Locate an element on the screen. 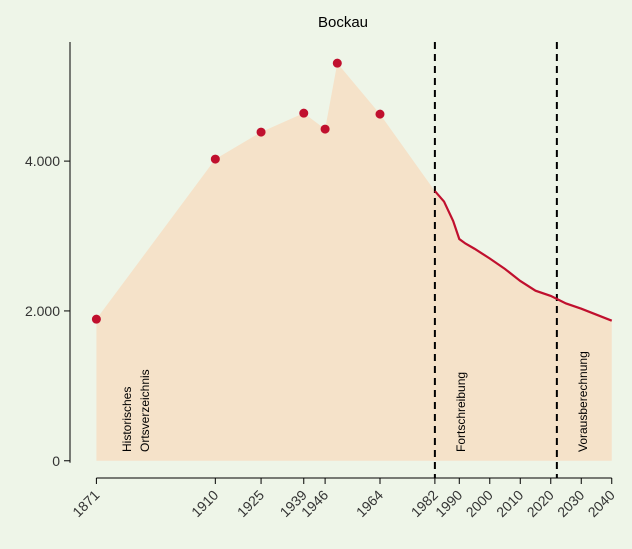 The image size is (632, 549). y-tick-label: 0 is located at coordinates (56, 461).